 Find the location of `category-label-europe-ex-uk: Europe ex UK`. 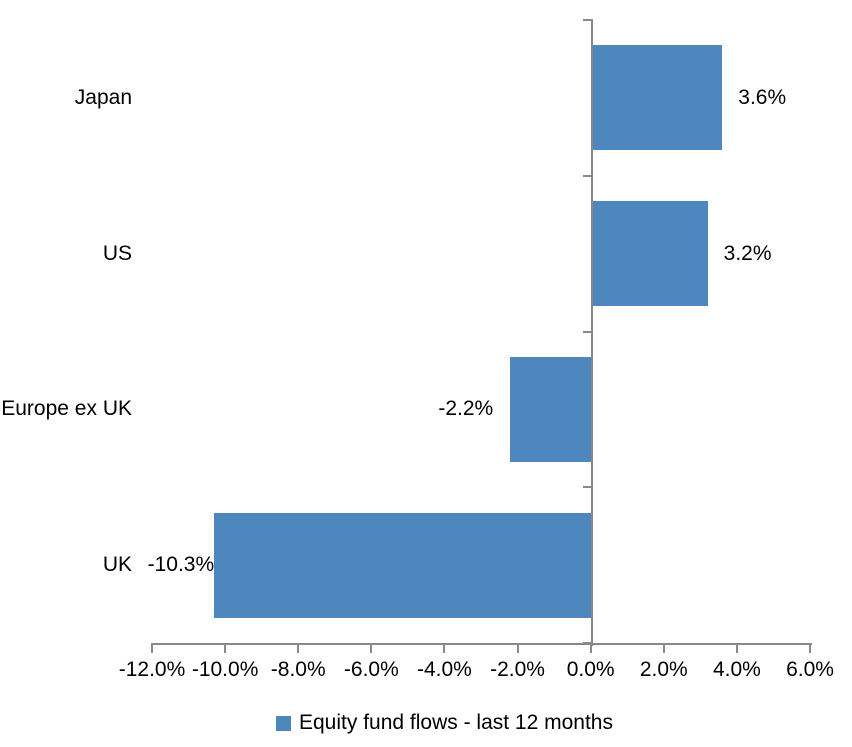

category-label-europe-ex-uk: Europe ex UK is located at coordinates (66, 409).